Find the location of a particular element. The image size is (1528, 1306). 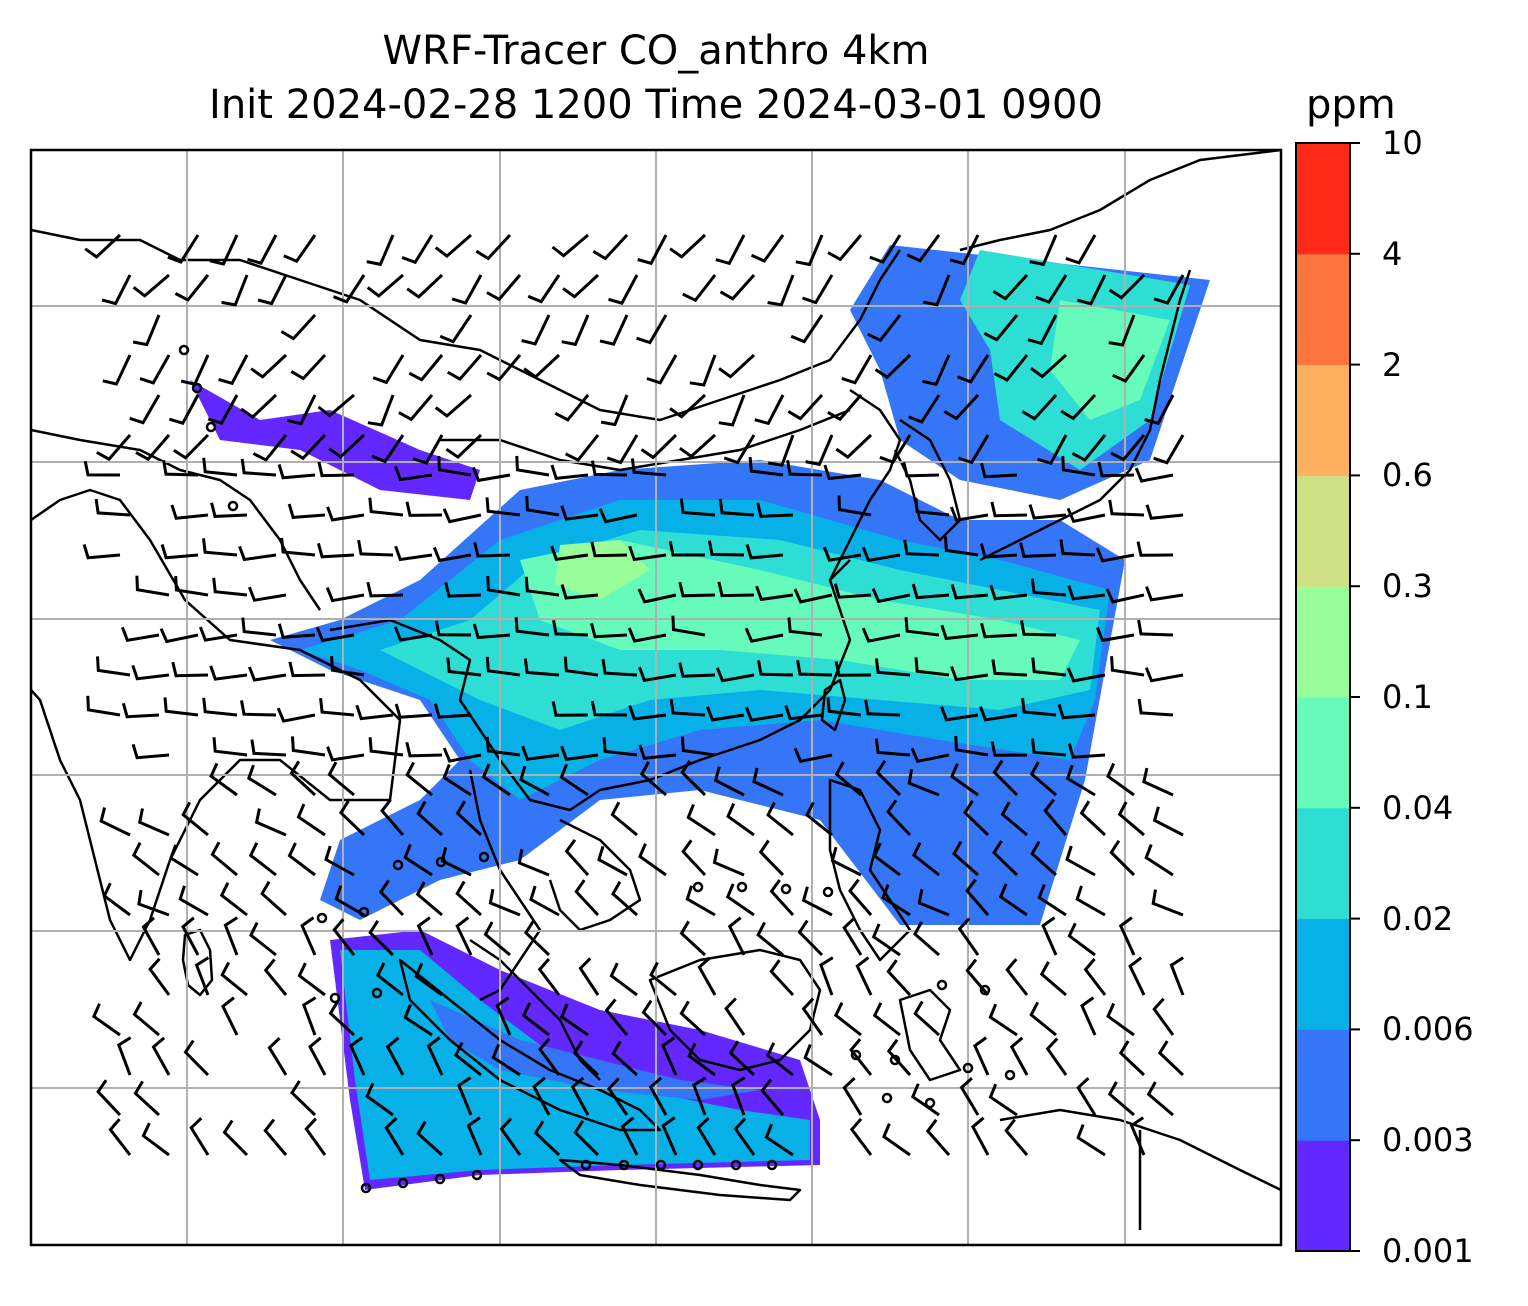

colorbar-tick-label: 0.02 is located at coordinates (1418, 918).